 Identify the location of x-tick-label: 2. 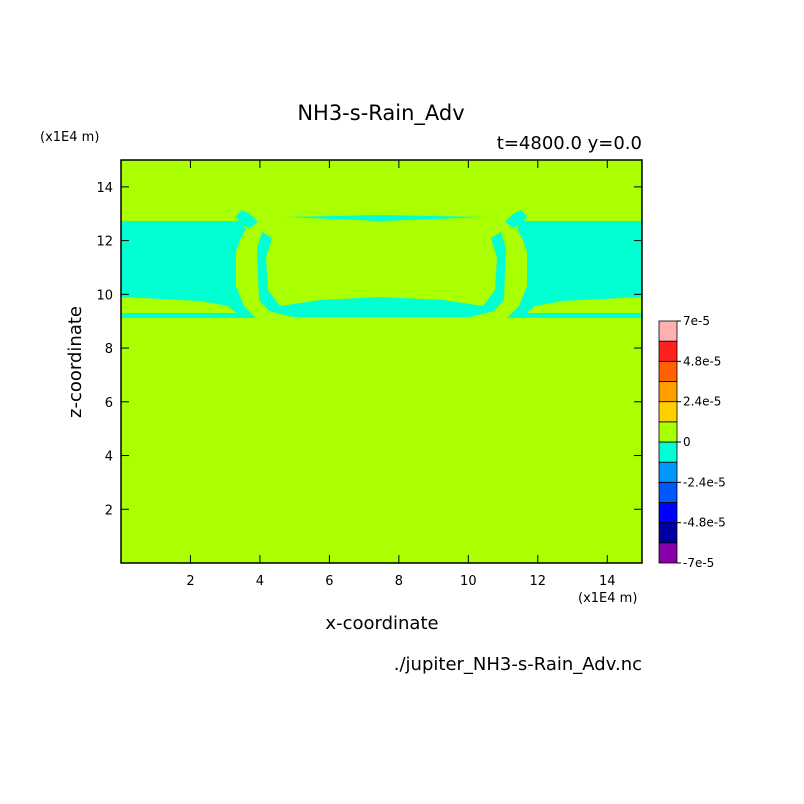
(190, 581).